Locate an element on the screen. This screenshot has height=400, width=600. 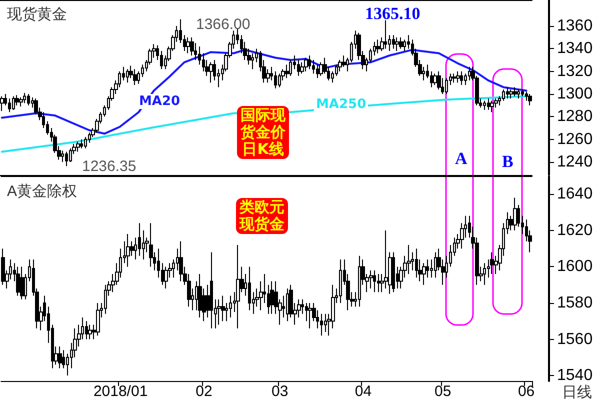
annotation: 1236.35 is located at coordinates (109, 166).